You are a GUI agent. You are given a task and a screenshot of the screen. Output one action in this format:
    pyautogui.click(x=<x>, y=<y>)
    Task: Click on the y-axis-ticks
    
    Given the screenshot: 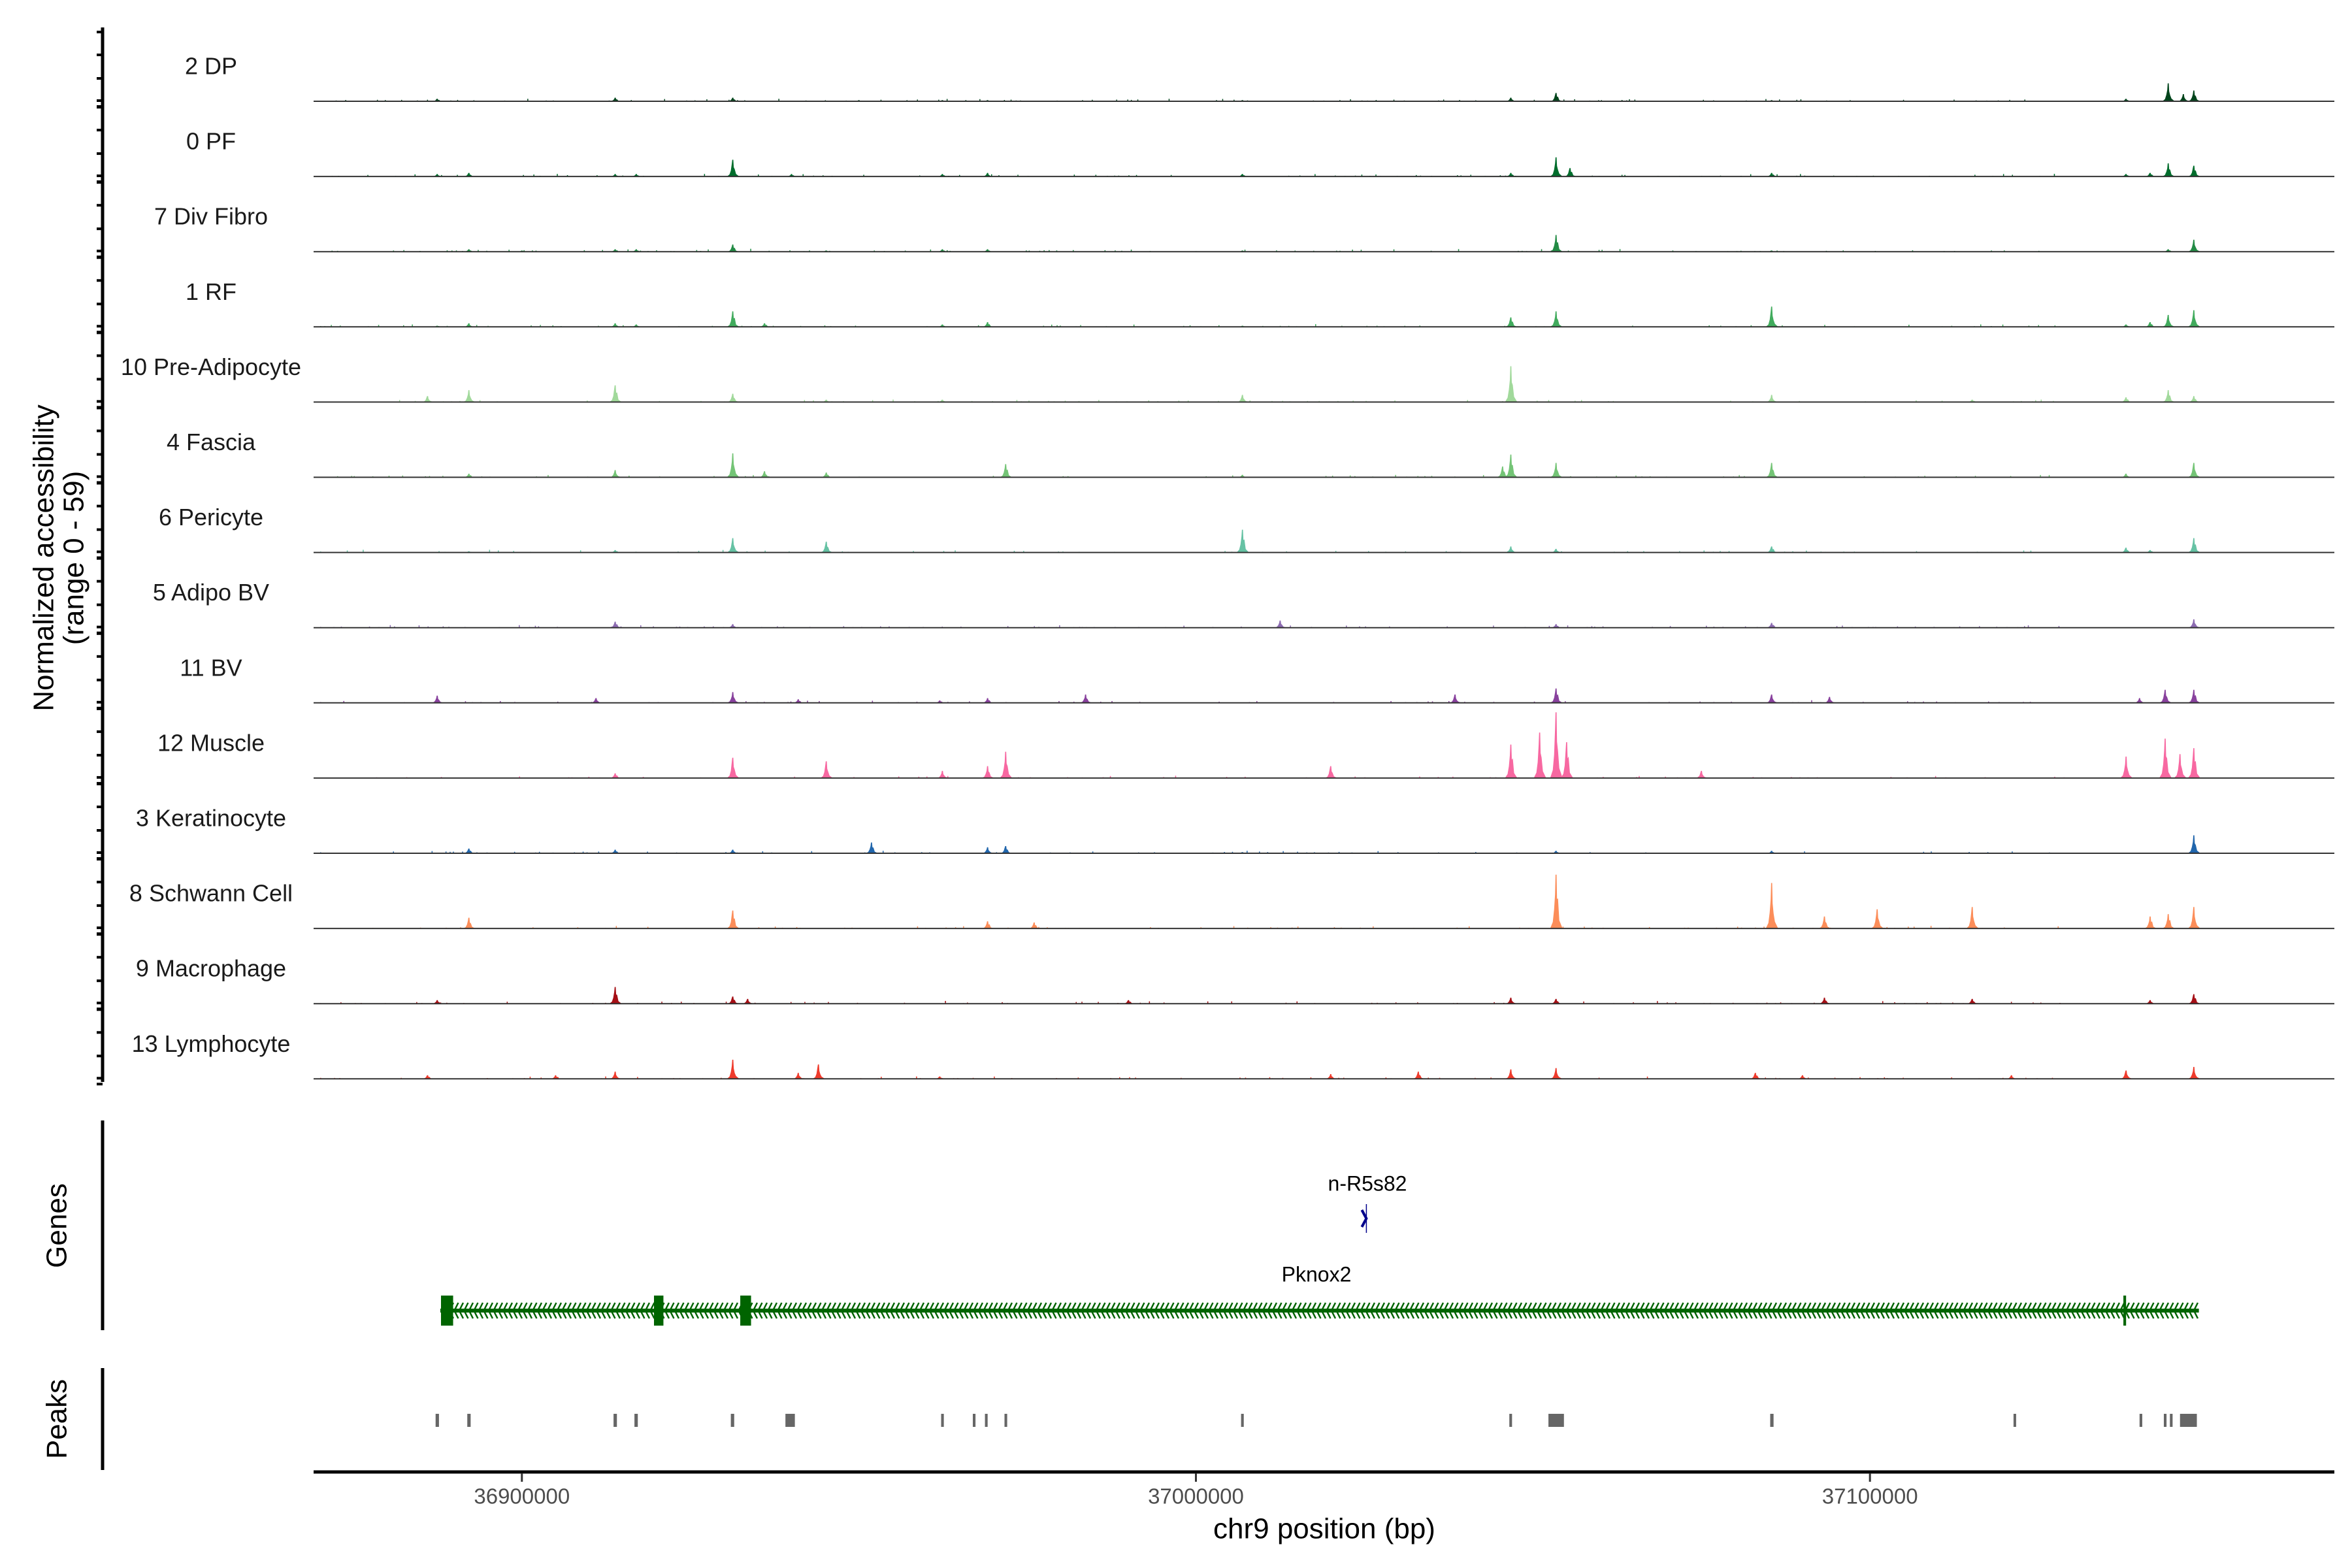 What is the action you would take?
    pyautogui.click(x=100, y=558)
    